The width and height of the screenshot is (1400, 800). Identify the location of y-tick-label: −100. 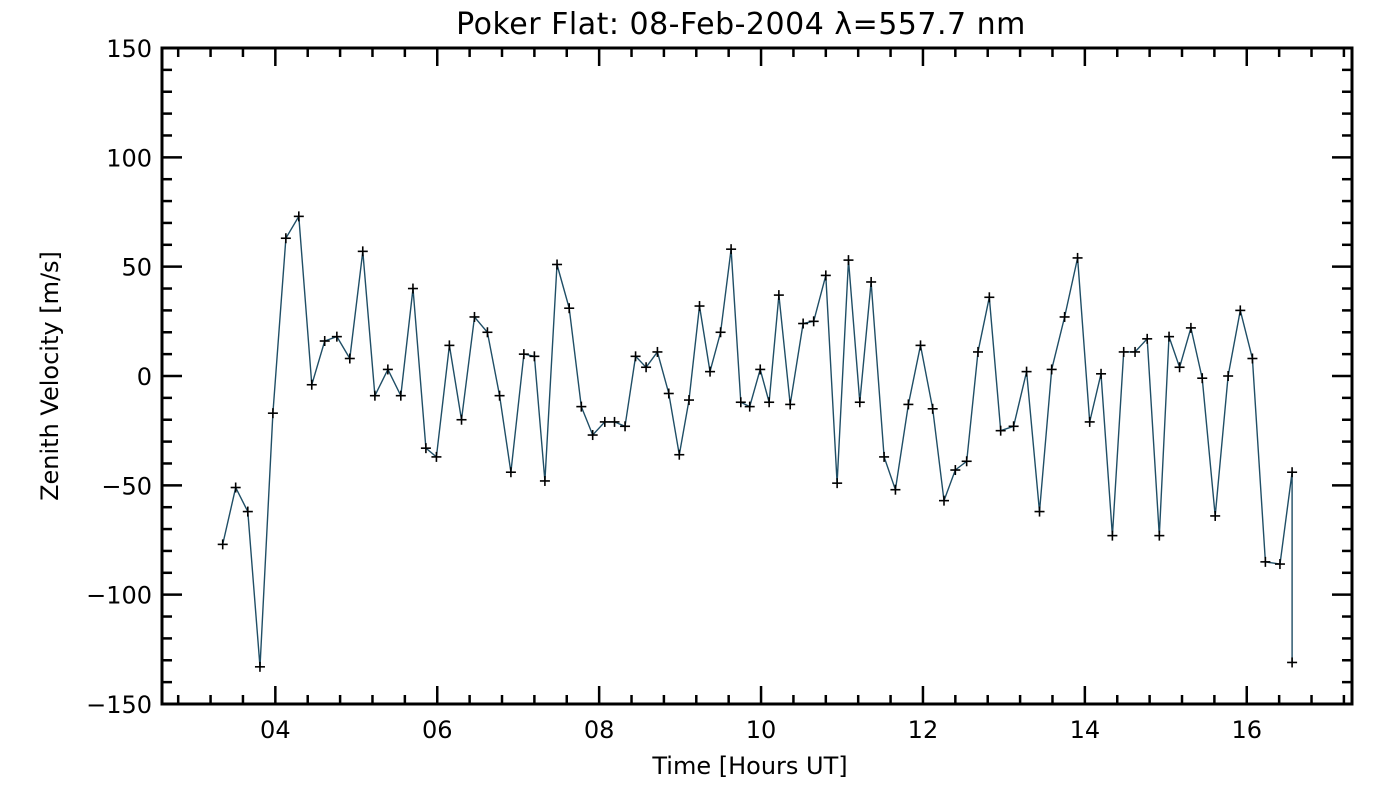
(119, 596).